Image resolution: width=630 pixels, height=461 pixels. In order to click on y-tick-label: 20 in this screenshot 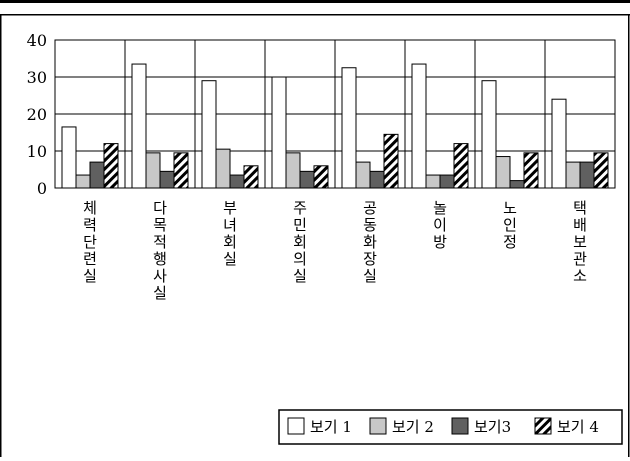, I will do `click(37, 114)`.